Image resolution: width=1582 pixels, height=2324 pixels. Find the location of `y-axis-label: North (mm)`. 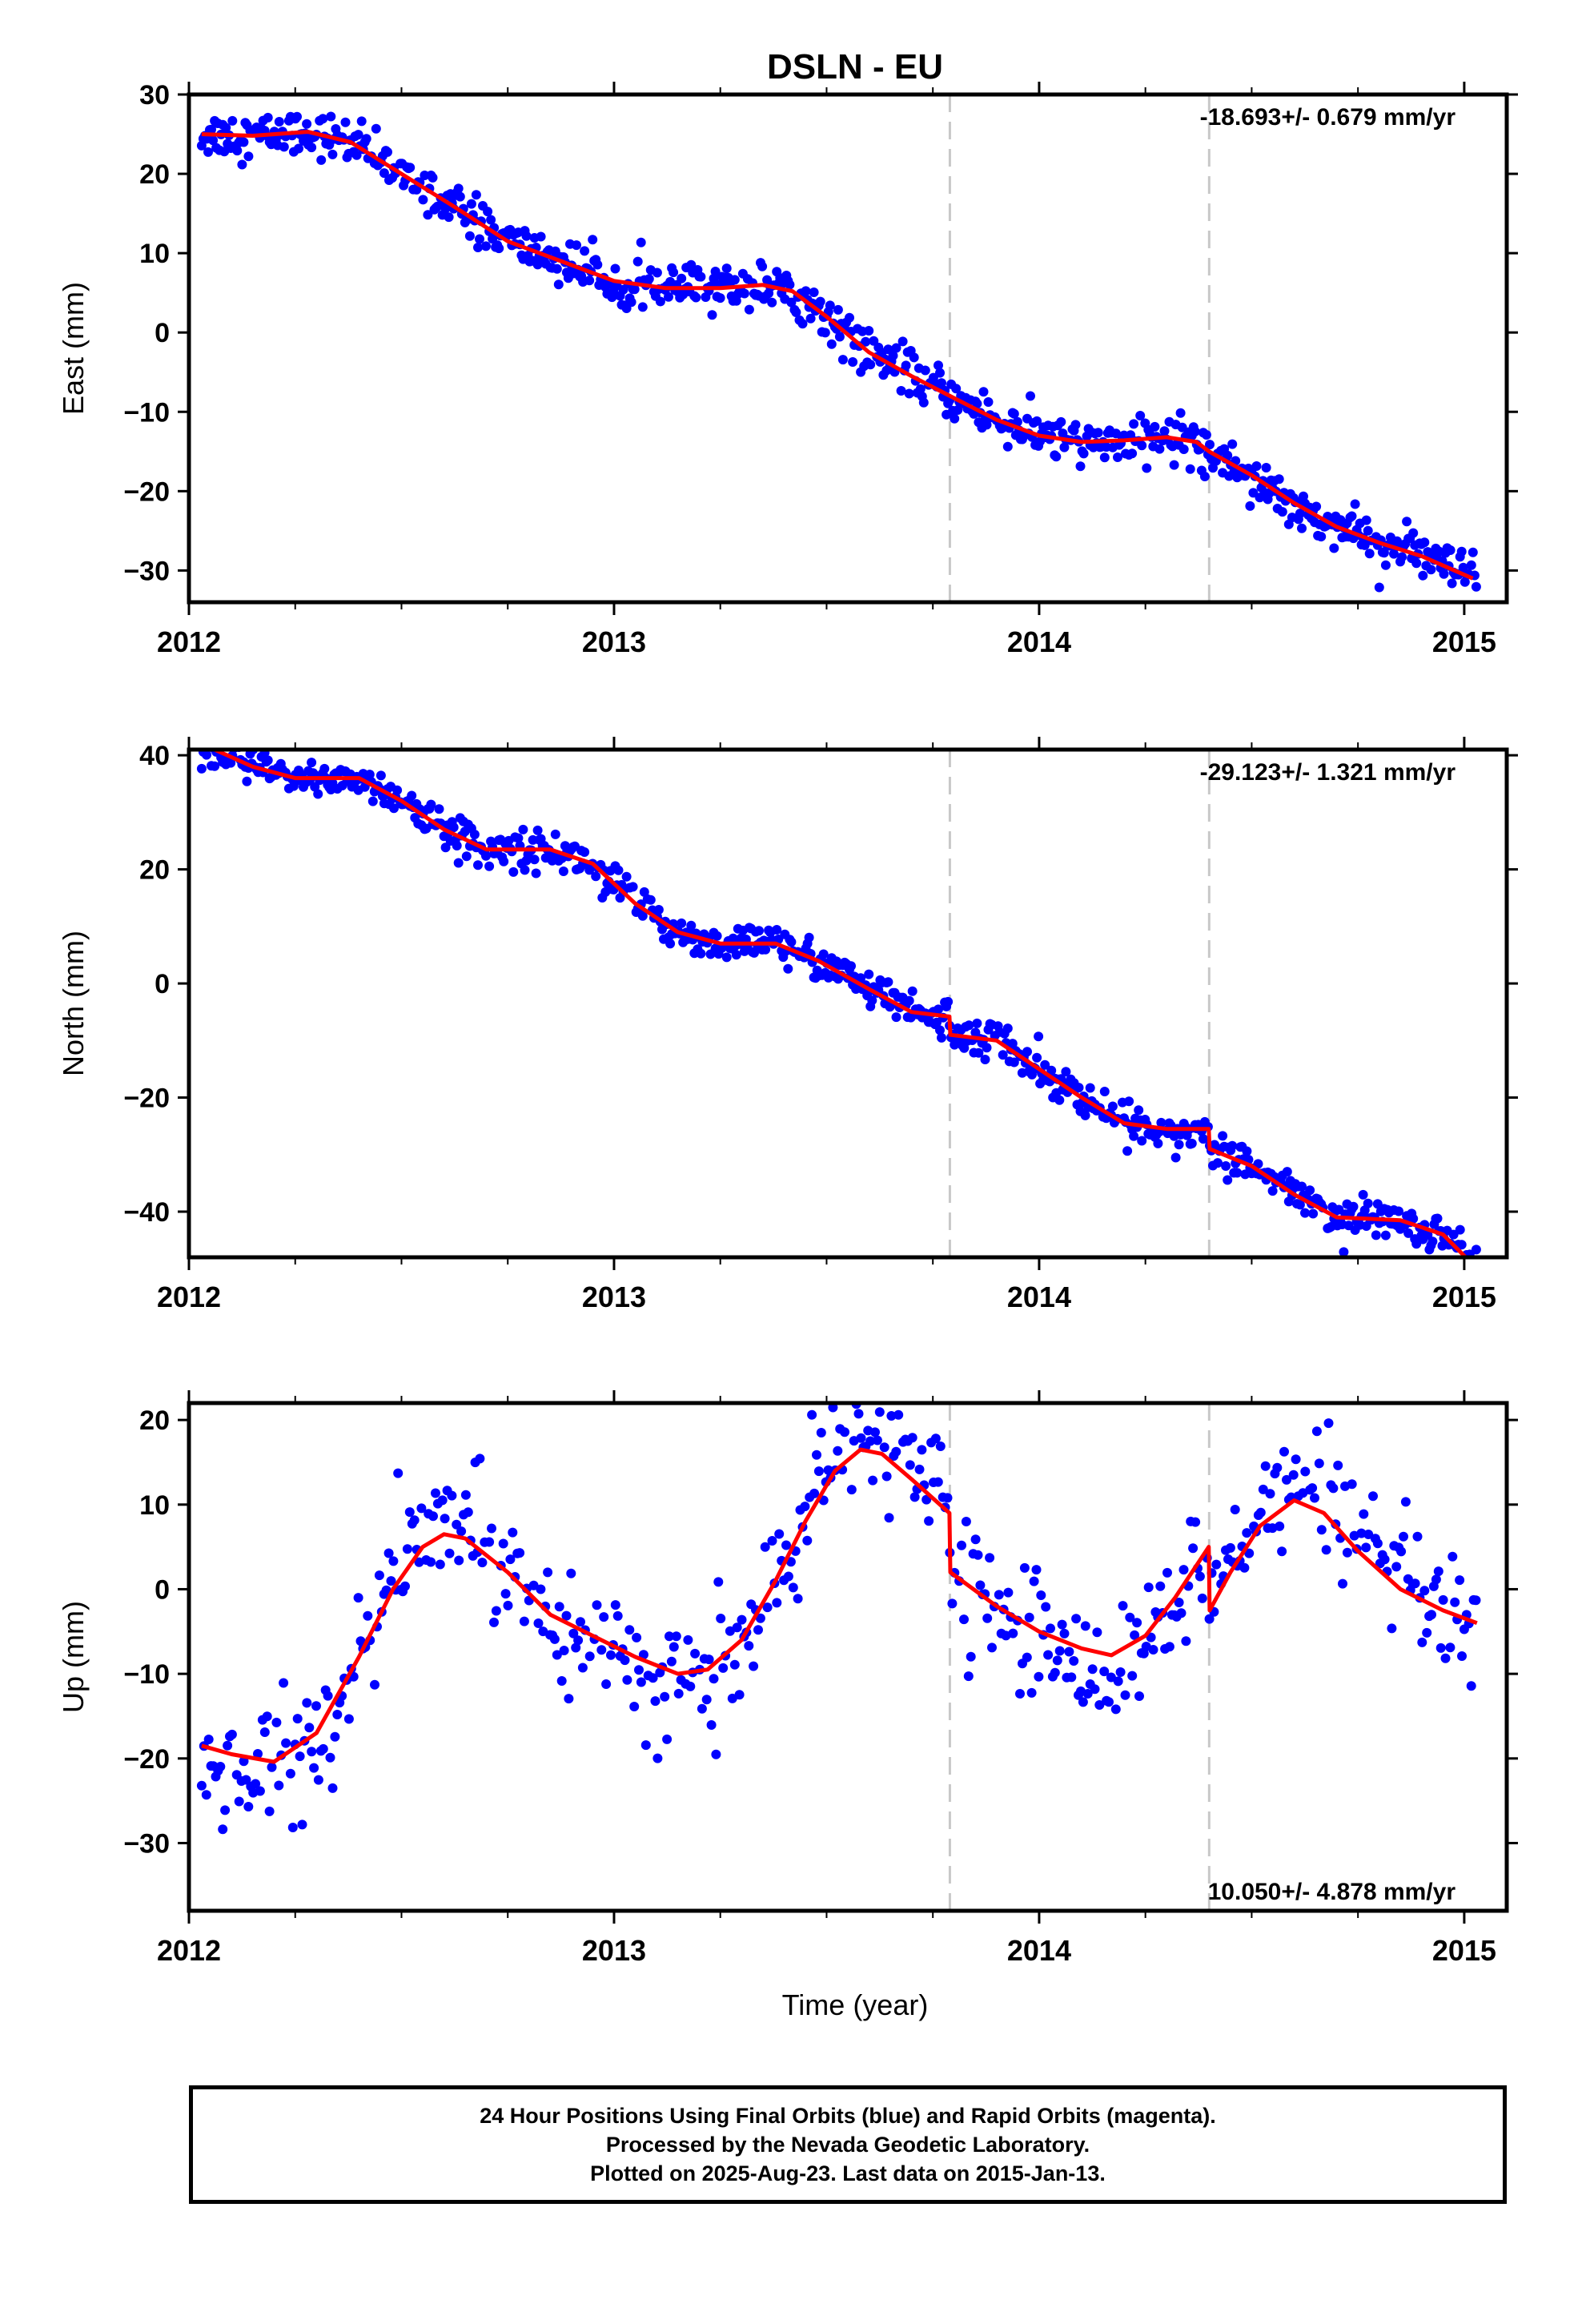

y-axis-label: North (mm) is located at coordinates (74, 1003).